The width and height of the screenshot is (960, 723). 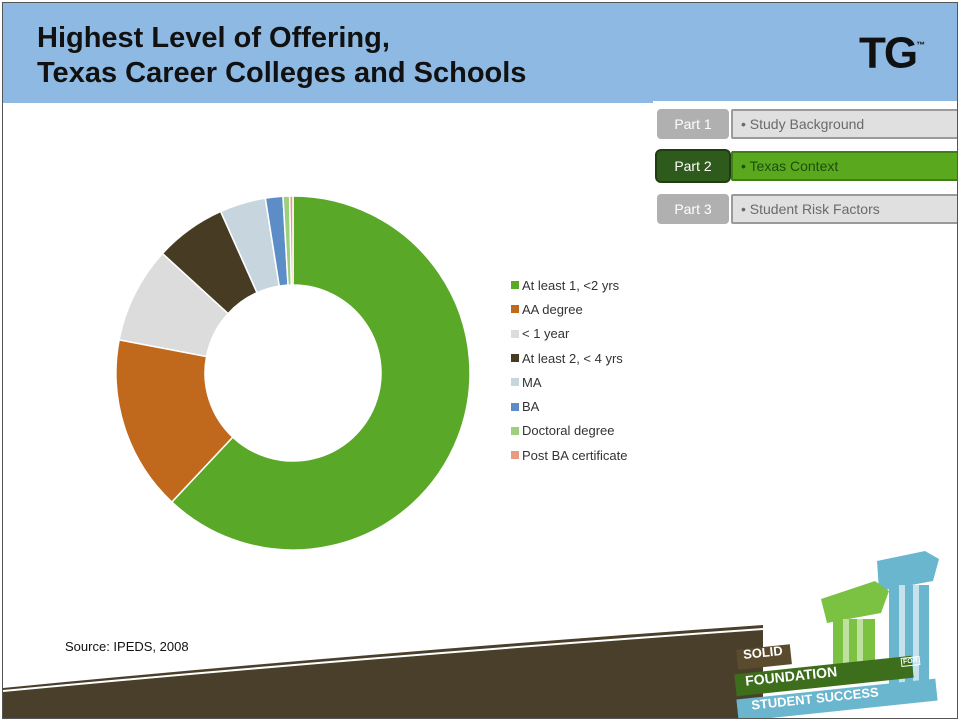 I want to click on legend-label-0: At least 1, <2 yrs, so click(x=571, y=285).